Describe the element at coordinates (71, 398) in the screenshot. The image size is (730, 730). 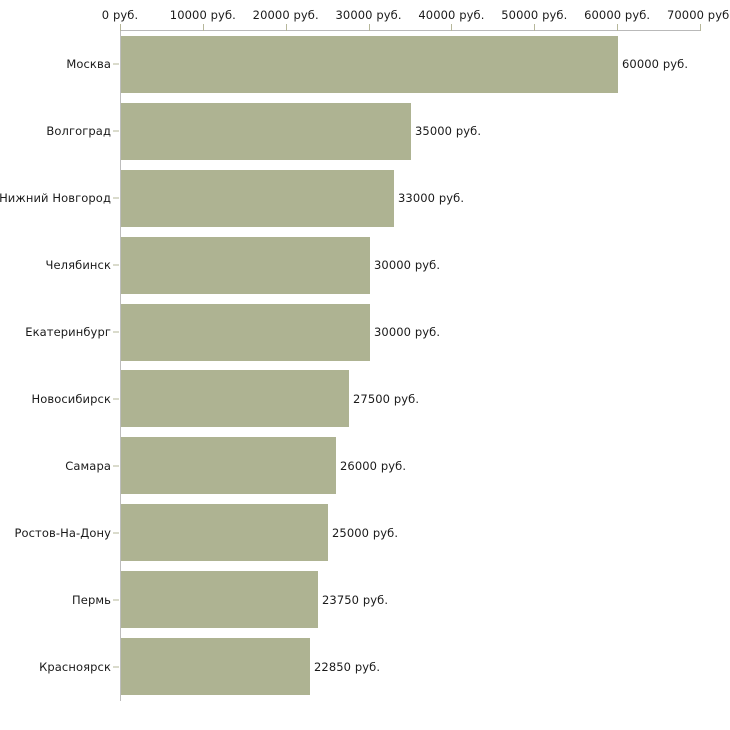
I see `category-label: Новосибирск` at that location.